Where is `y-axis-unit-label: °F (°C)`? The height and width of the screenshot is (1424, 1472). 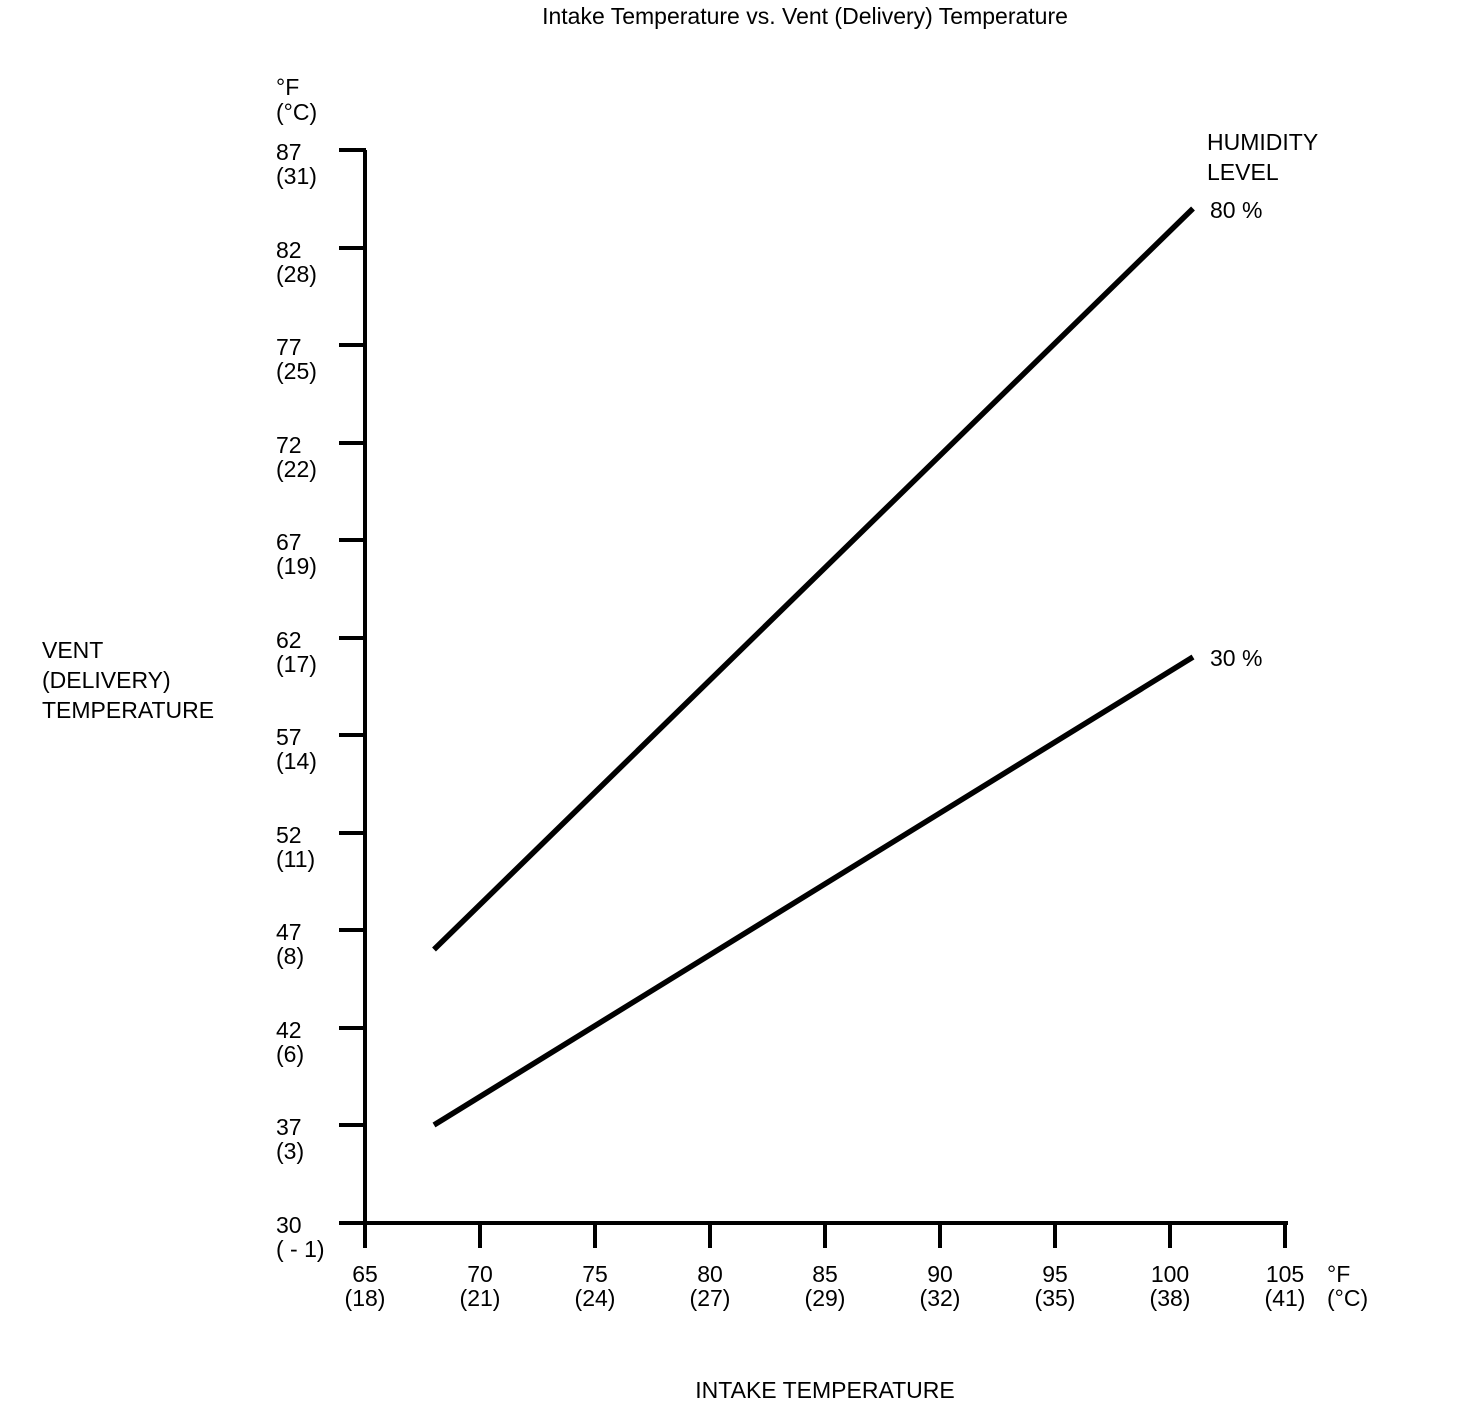 y-axis-unit-label: °F (°C) is located at coordinates (296, 100).